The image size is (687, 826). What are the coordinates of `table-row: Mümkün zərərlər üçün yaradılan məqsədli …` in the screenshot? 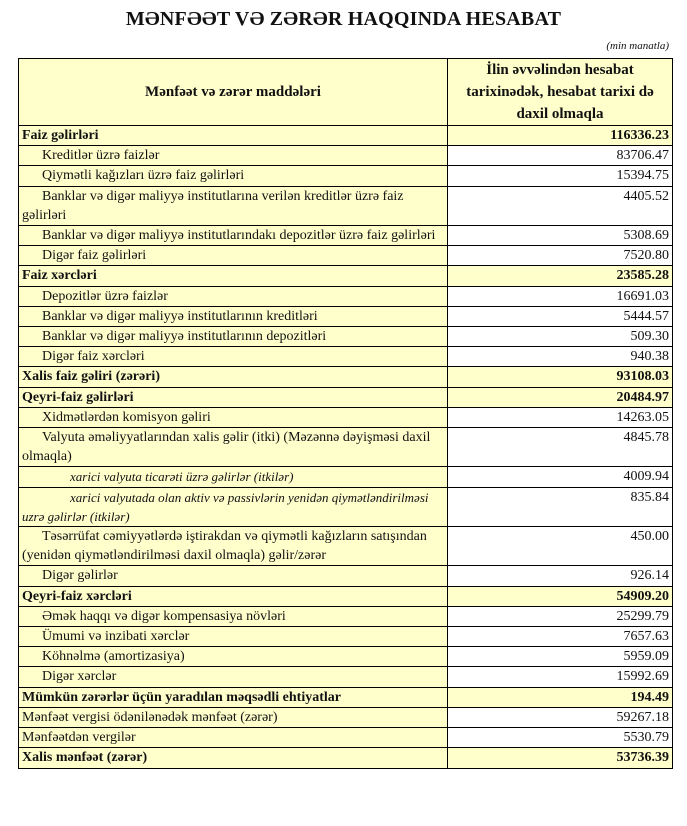 It's located at (345, 697).